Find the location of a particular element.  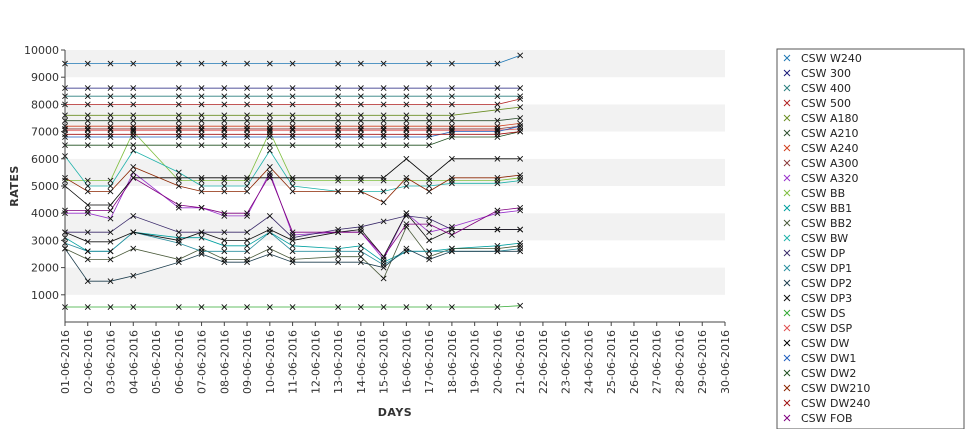

x-tick-label: 06-06-2016 is located at coordinates (179, 362).